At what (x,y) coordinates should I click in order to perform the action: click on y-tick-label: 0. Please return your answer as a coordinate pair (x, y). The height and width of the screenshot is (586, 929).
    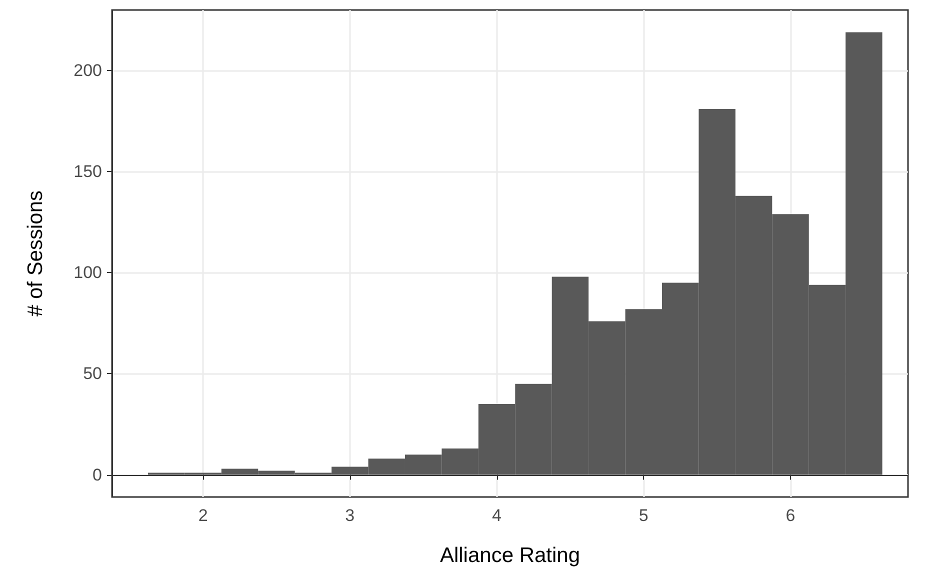
    Looking at the image, I should click on (97, 474).